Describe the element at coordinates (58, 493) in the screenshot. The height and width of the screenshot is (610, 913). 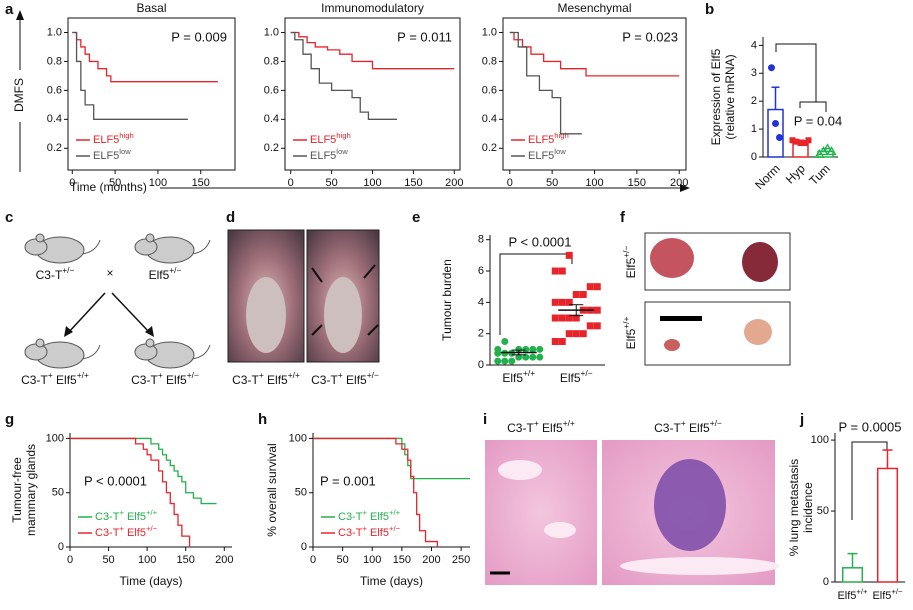
I see `y-tick-label: 50` at that location.